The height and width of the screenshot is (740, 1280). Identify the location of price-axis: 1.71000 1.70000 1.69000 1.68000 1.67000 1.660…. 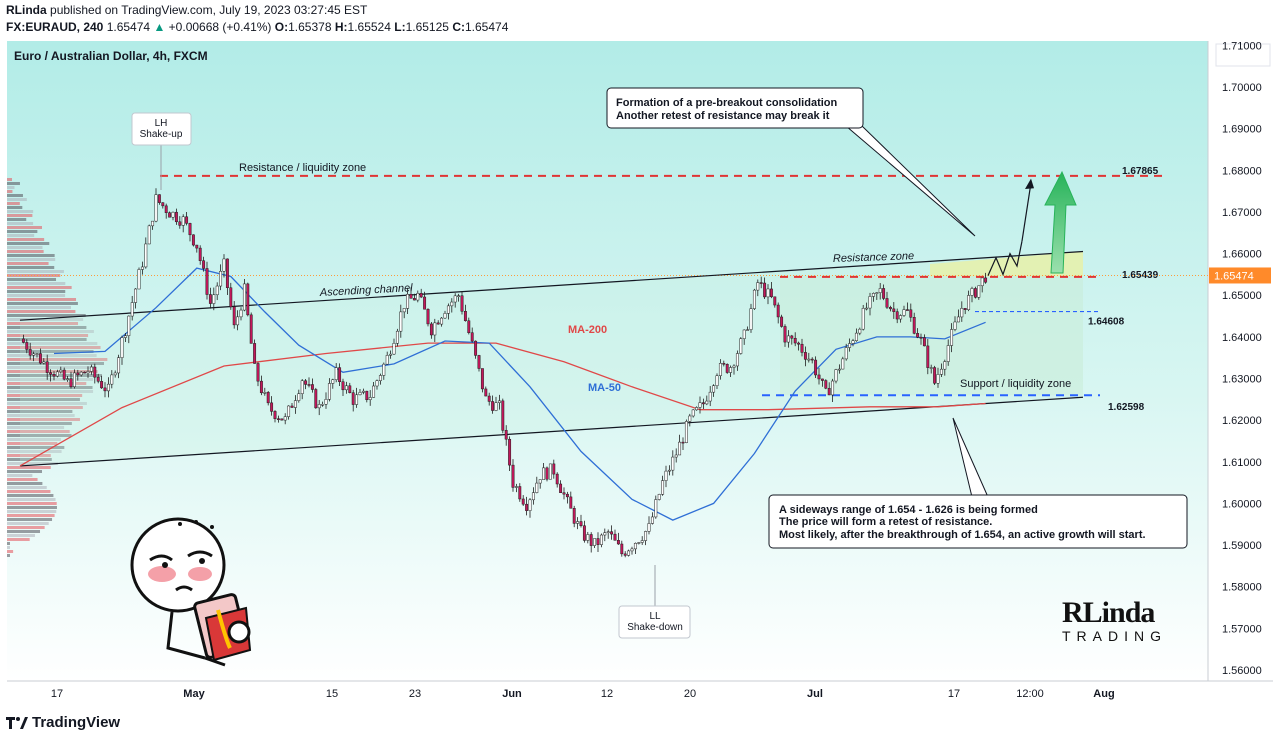
(1240, 358).